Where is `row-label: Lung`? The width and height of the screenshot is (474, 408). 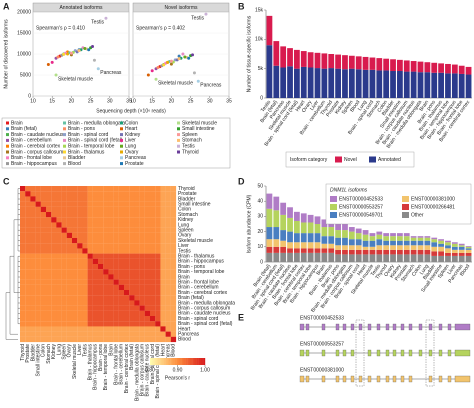 row-label: Lung is located at coordinates (183, 225).